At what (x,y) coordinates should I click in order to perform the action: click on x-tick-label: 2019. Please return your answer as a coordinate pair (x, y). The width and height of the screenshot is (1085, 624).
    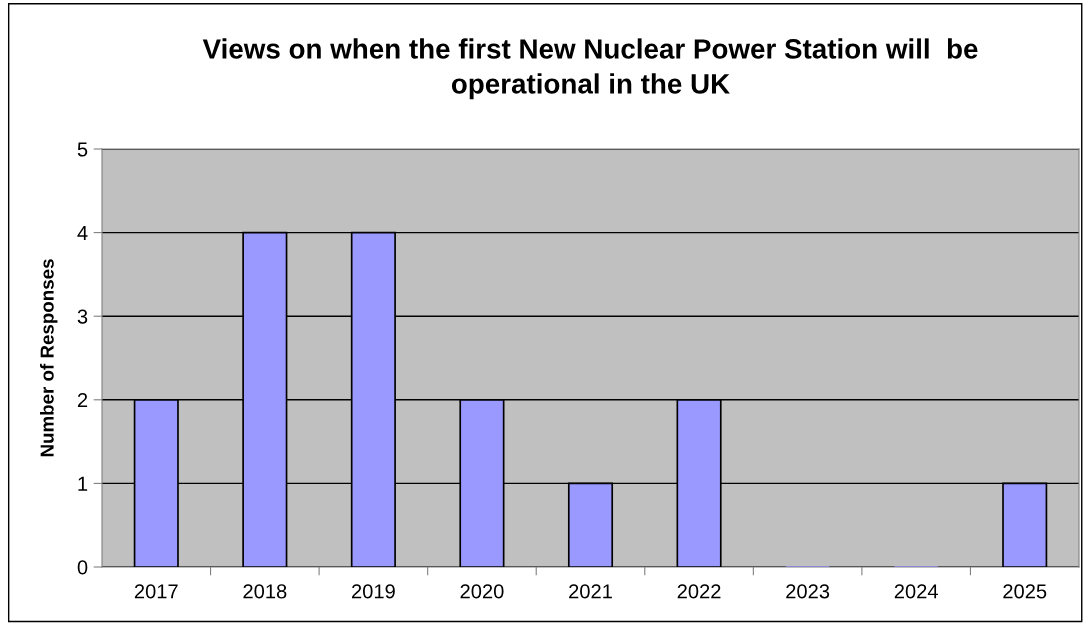
    Looking at the image, I should click on (373, 591).